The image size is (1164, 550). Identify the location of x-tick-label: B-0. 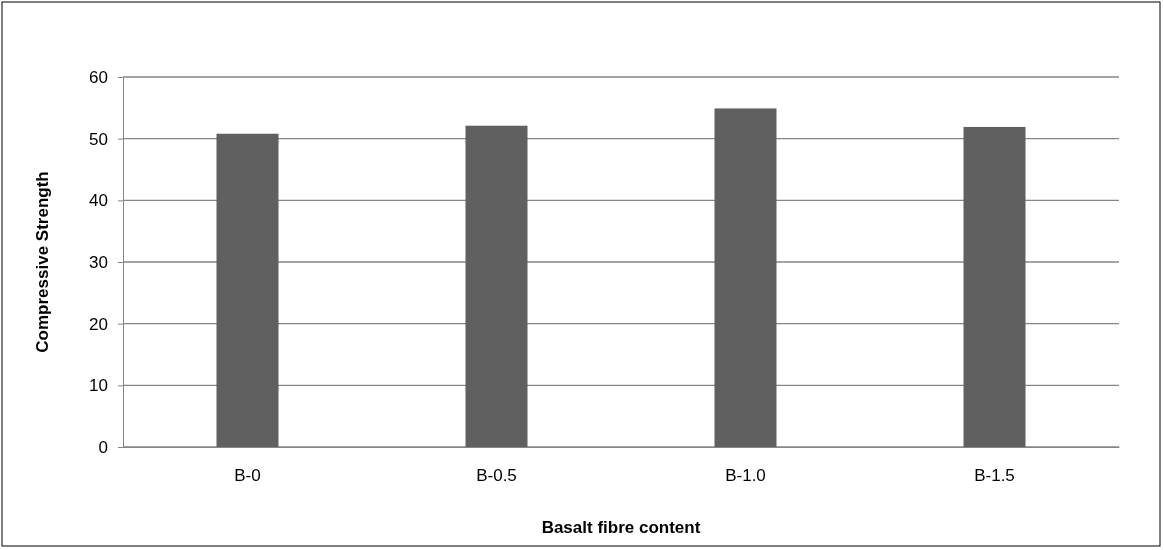
(247, 476).